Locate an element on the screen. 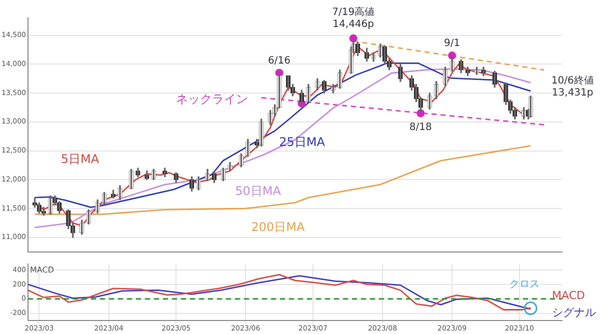 Image resolution: width=600 pixels, height=334 pixels. series-label: ネックライン is located at coordinates (212, 99).